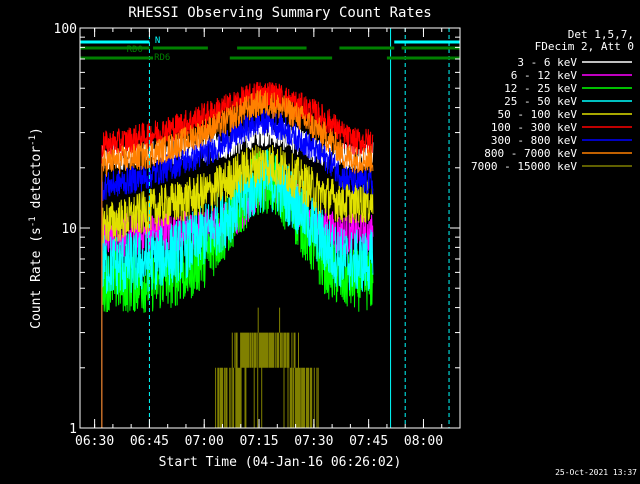 The width and height of the screenshot is (640, 484). I want to click on rd6-flag-label: RD6, so click(162, 58).